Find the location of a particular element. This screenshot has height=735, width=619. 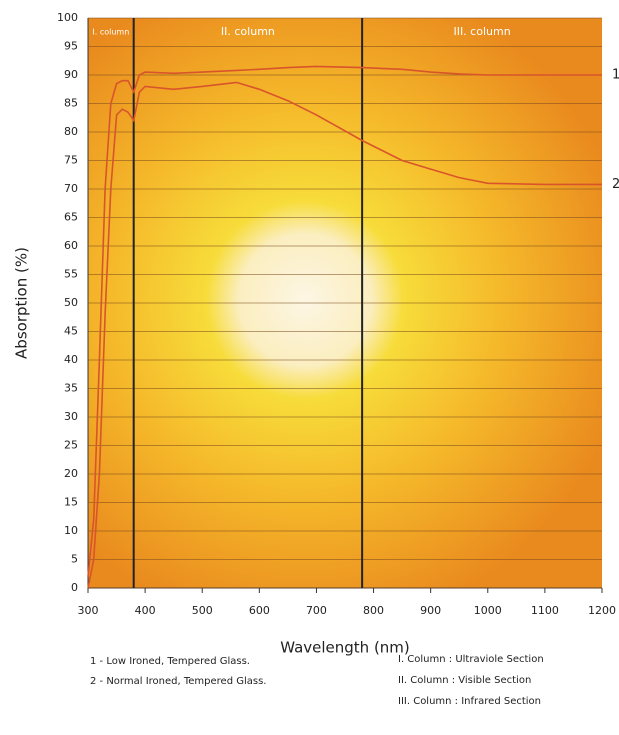

y-axis-label: Absorption (%) is located at coordinates (22, 303).